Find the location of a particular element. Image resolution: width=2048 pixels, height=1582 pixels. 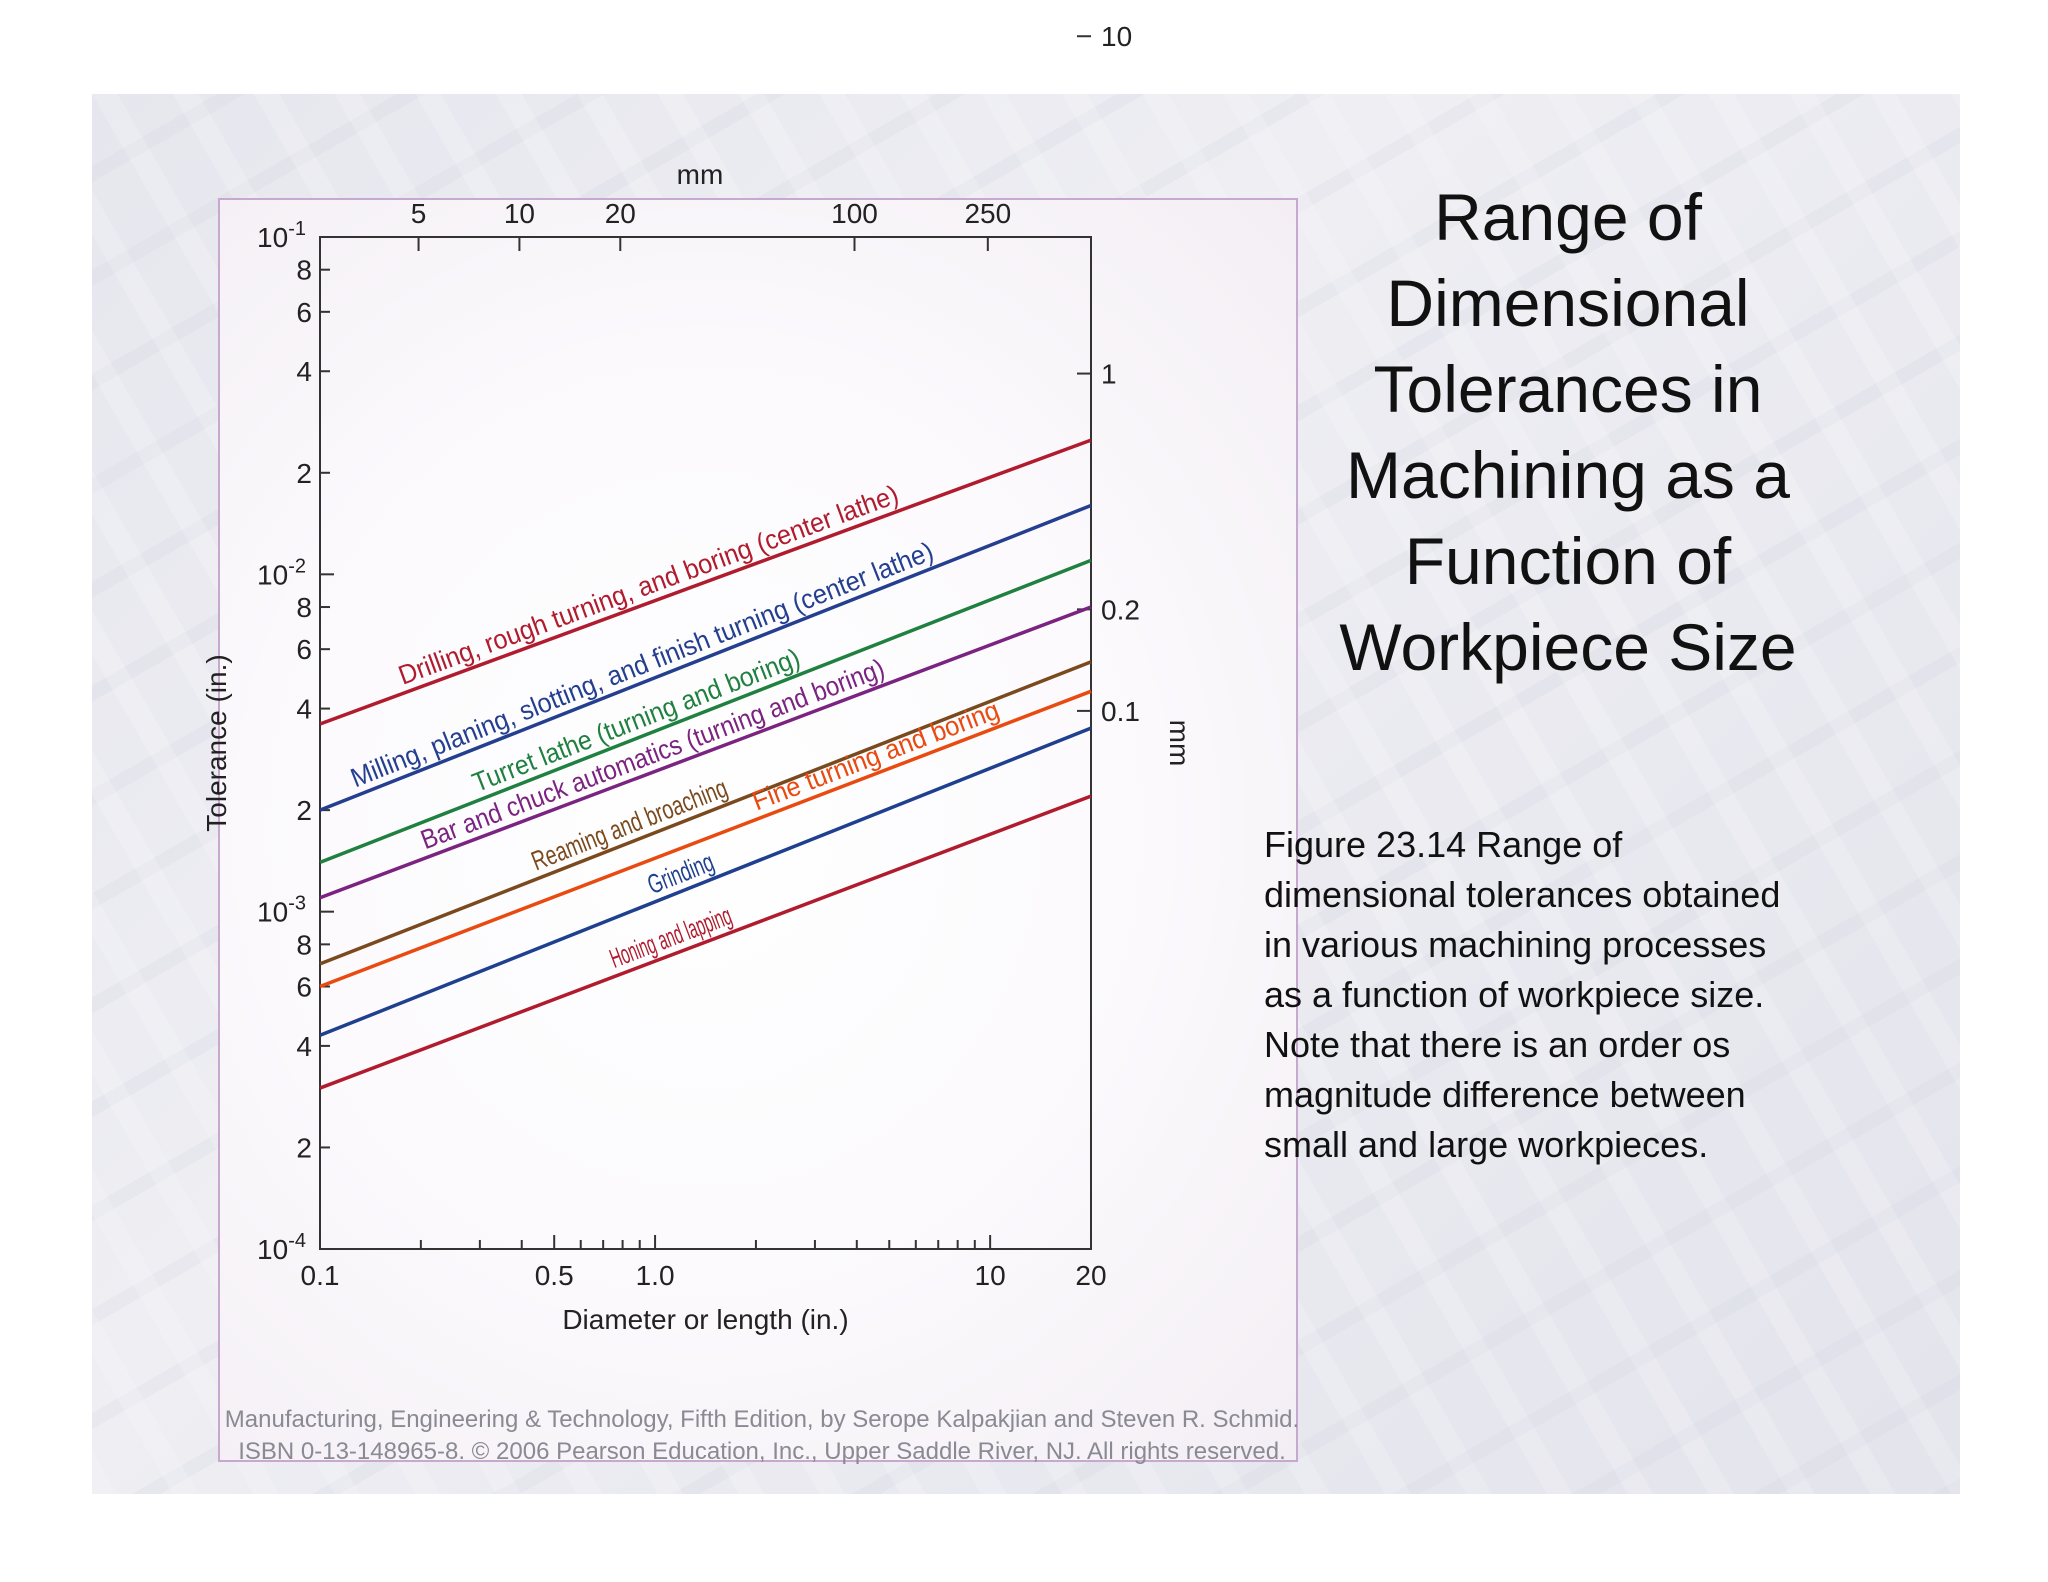

right-axis-tick-label: 10 is located at coordinates (1116, 36).